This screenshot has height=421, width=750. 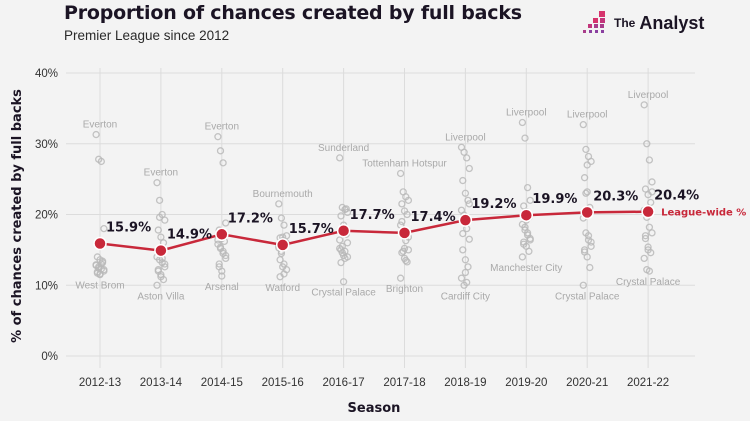 I want to click on brand-name: Analyst, so click(x=672, y=22).